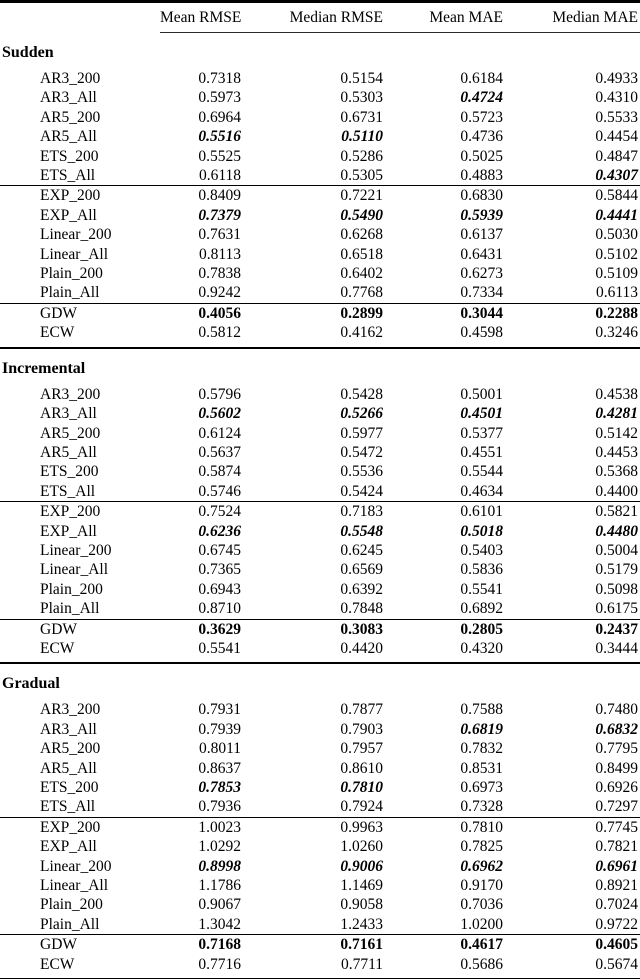 Image resolution: width=640 pixels, height=980 pixels. Describe the element at coordinates (616, 293) in the screenshot. I see `metric-value: 0.6113` at that location.